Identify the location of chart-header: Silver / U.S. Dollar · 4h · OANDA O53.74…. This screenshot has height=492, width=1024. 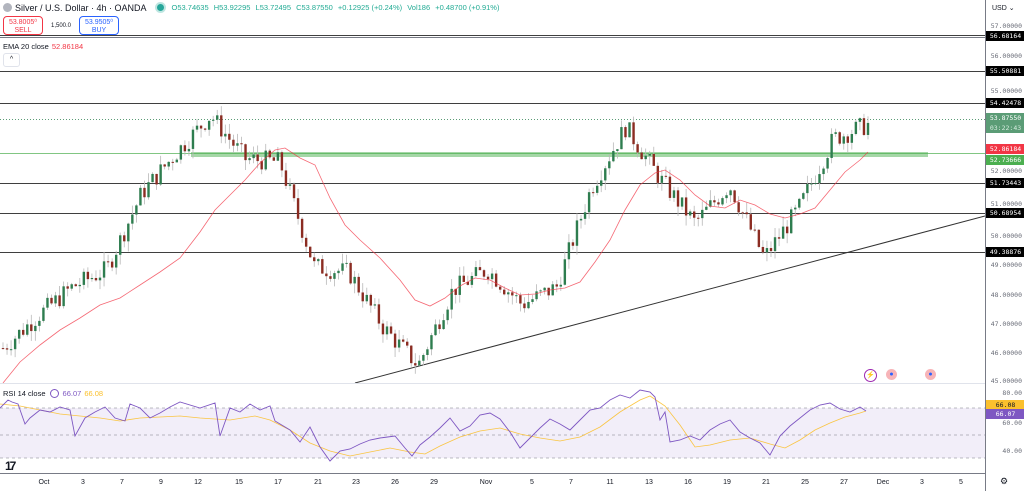
(492, 18).